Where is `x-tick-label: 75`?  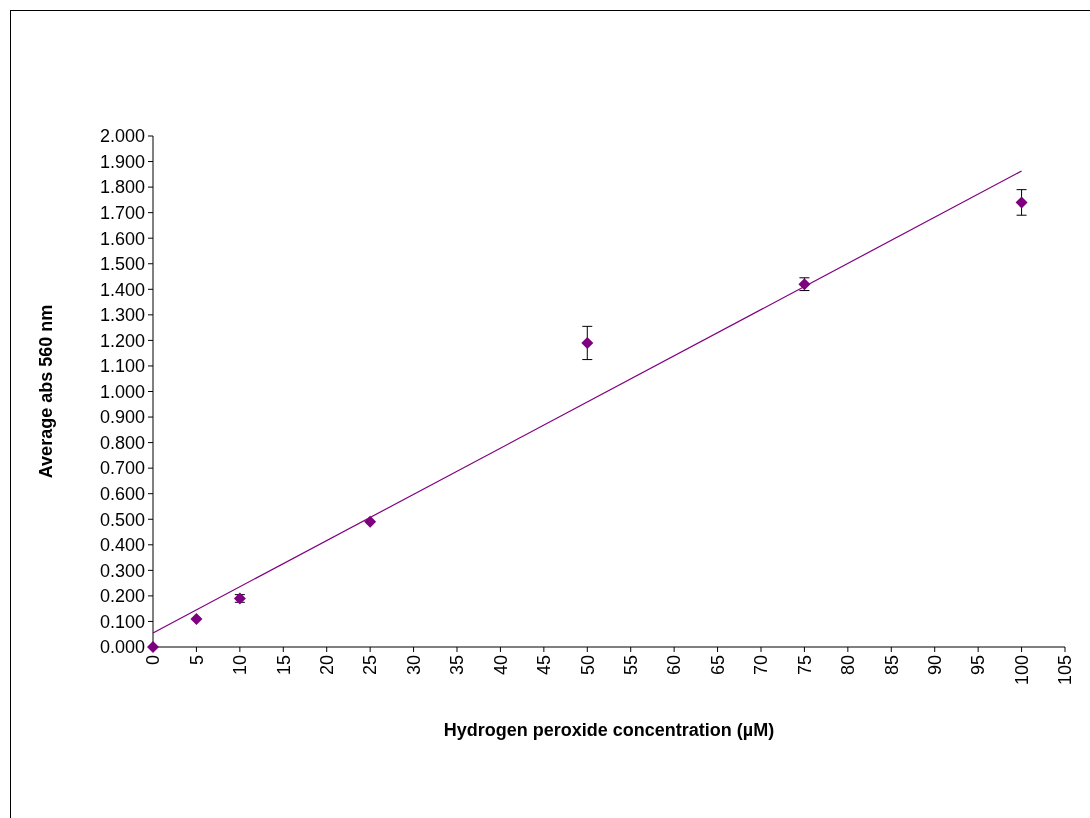 x-tick-label: 75 is located at coordinates (804, 665).